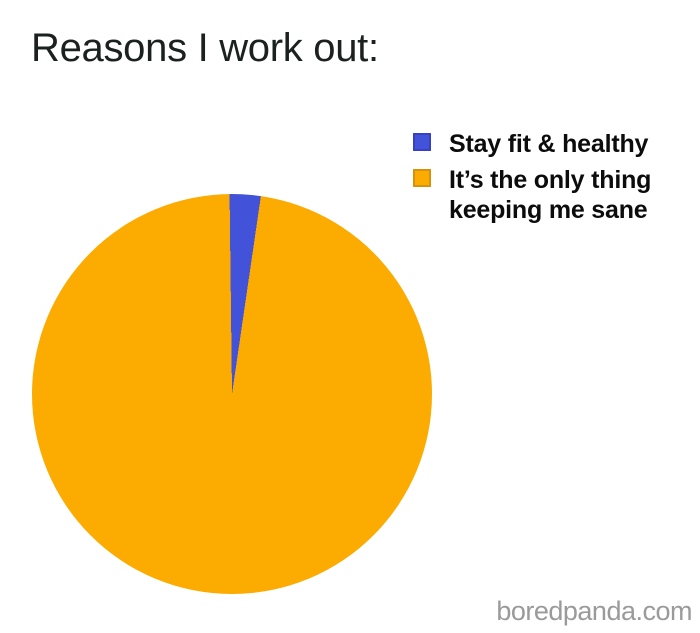 This screenshot has width=700, height=633. I want to click on legend-swatch-blue, so click(422, 142).